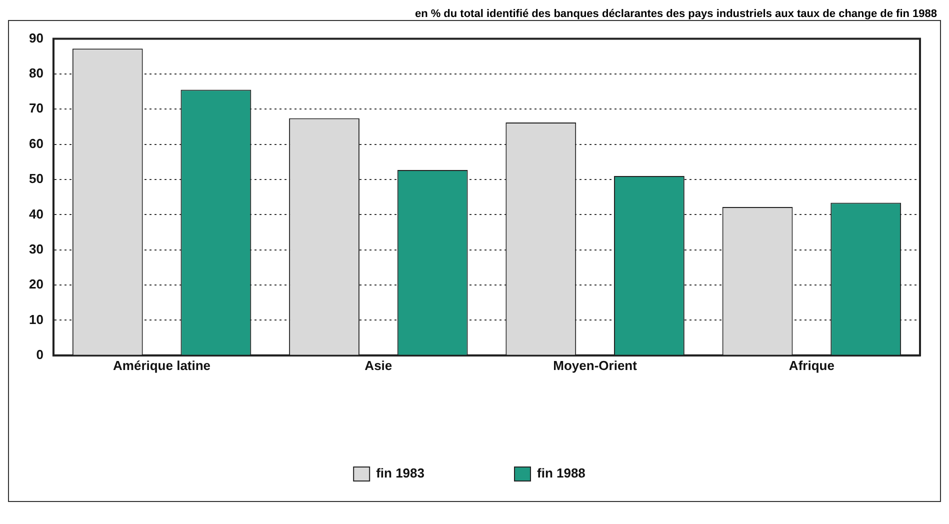  What do you see at coordinates (36, 248) in the screenshot?
I see `y-tick-label: 30` at bounding box center [36, 248].